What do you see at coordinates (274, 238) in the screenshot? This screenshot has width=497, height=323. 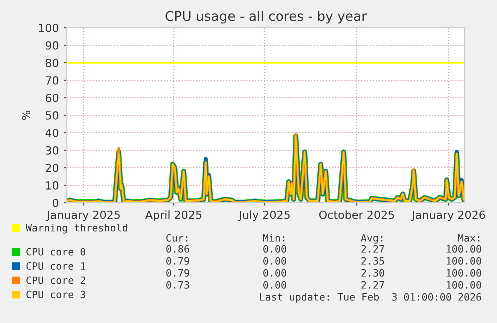 I see `text: Min:` at bounding box center [274, 238].